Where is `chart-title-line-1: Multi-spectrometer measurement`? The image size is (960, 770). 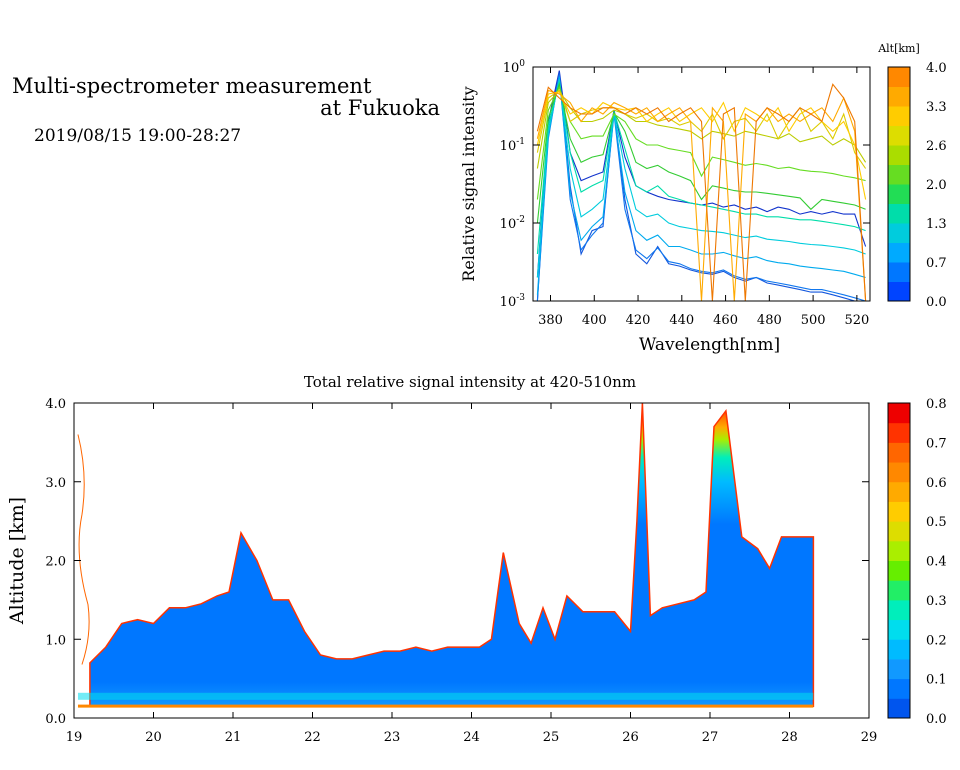
chart-title-line-1: Multi-spectrometer measurement is located at coordinates (192, 86).